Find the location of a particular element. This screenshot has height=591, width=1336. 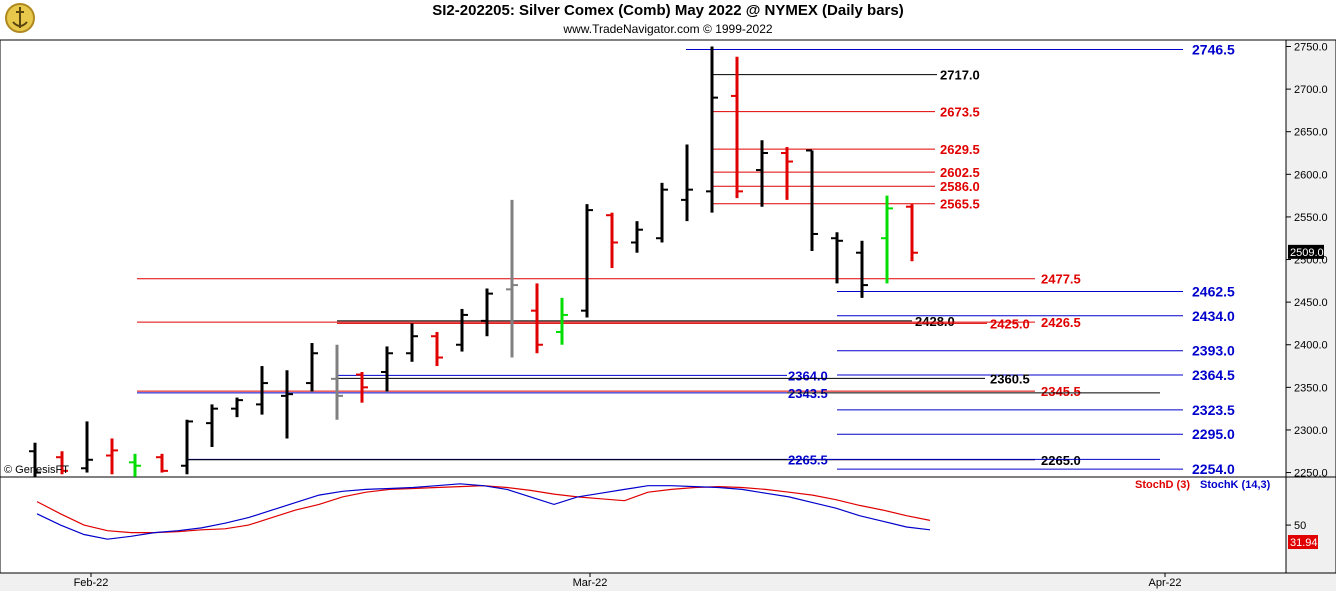

x-tick-label: Apr-22 is located at coordinates (1164, 583).